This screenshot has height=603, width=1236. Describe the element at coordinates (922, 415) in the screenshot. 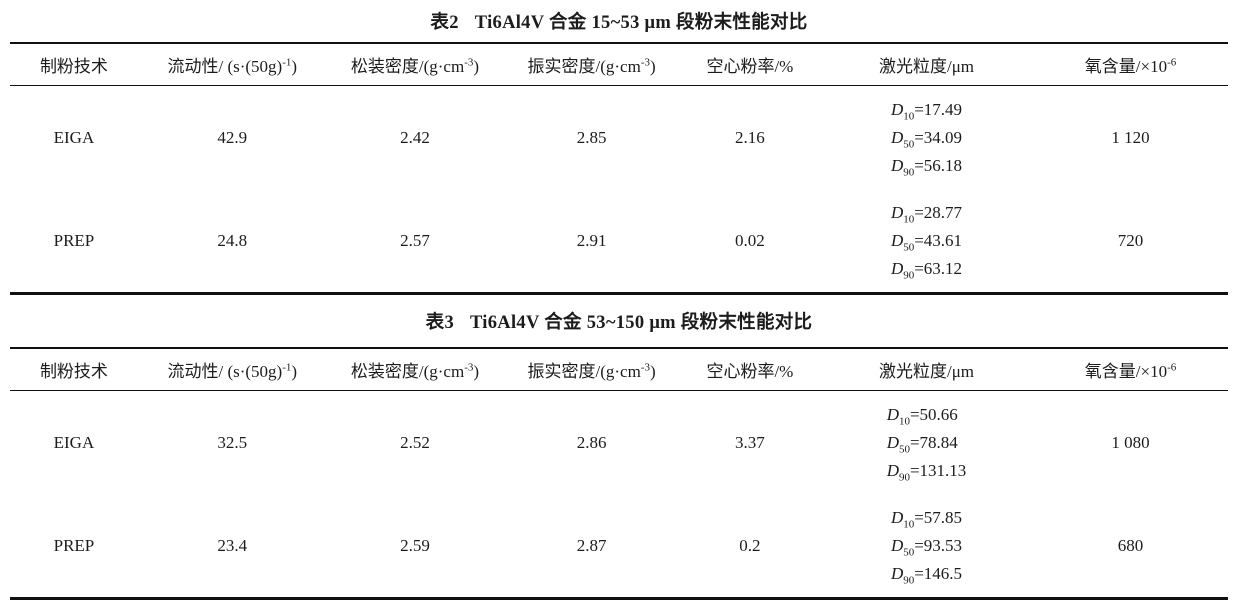

I see `laser-d10: D10=50.66` at that location.